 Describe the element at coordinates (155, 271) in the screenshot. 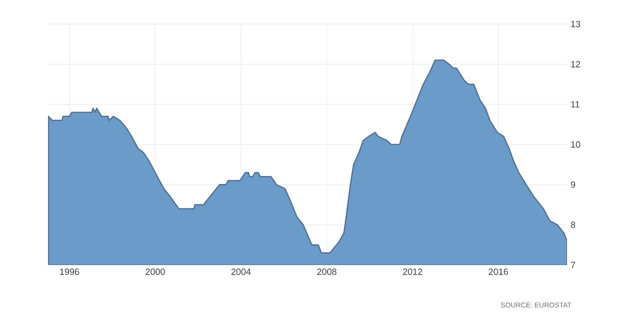

I see `x-tick-label: 2000` at that location.